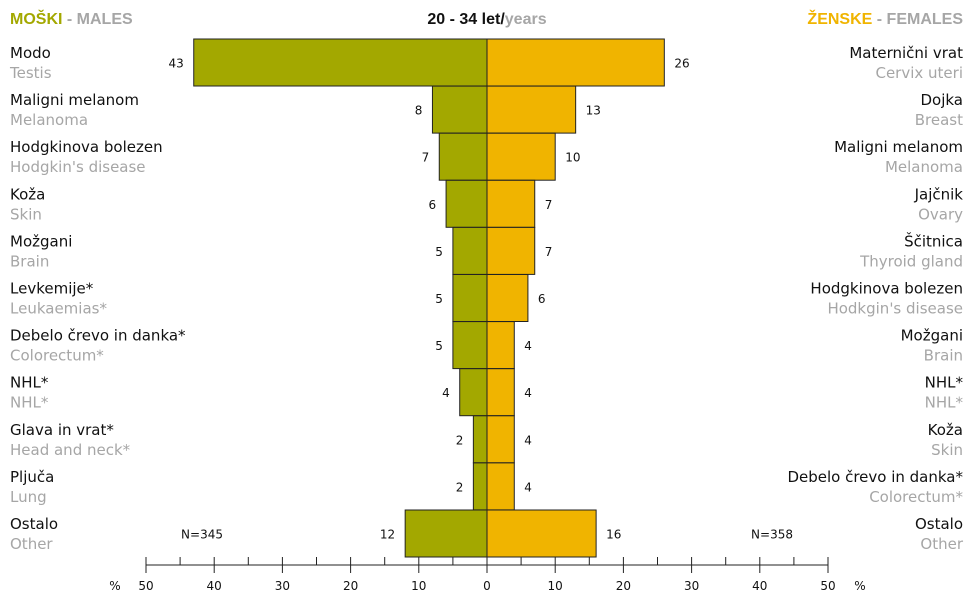 The height and width of the screenshot is (597, 967). What do you see at coordinates (439, 252) in the screenshot?
I see `value-label-male-4: 5` at bounding box center [439, 252].